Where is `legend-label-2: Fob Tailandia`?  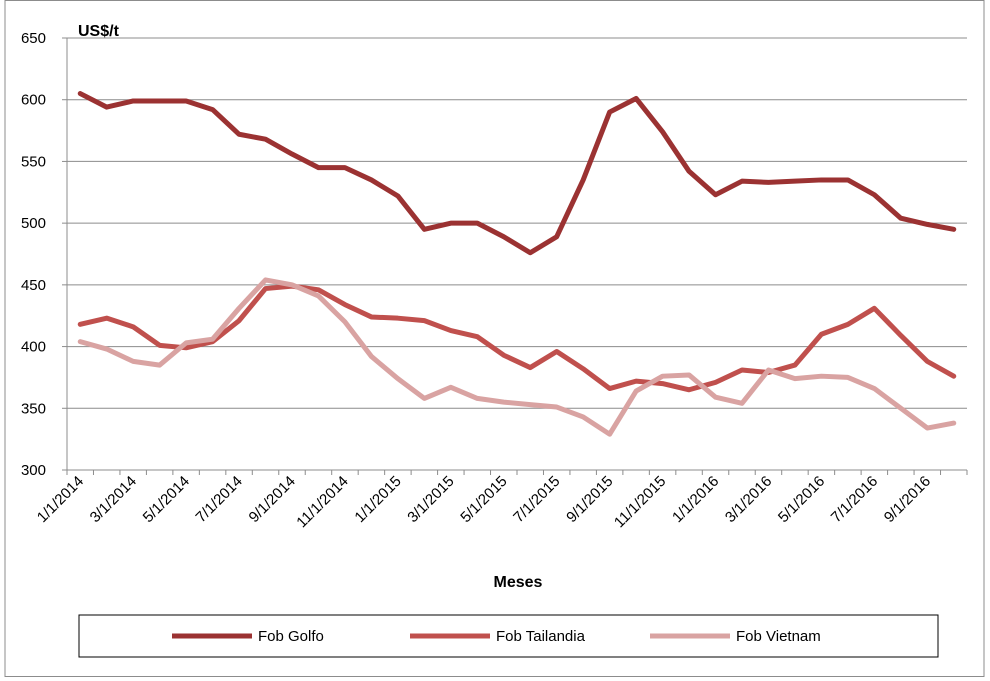
legend-label-2: Fob Tailandia is located at coordinates (541, 636).